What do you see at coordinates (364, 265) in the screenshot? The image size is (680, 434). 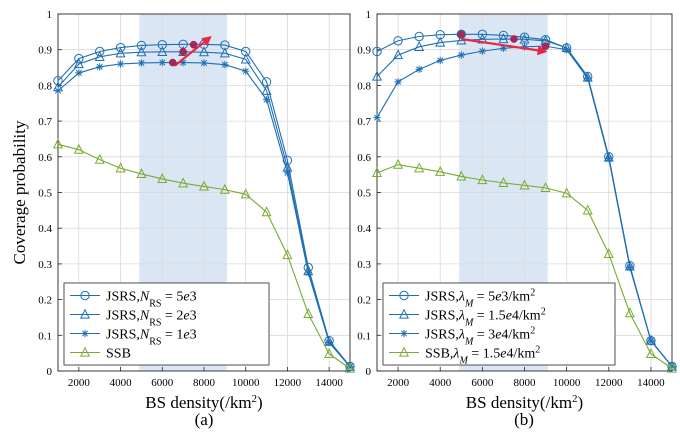 I see `y-tick-label: 0.3` at bounding box center [364, 265].